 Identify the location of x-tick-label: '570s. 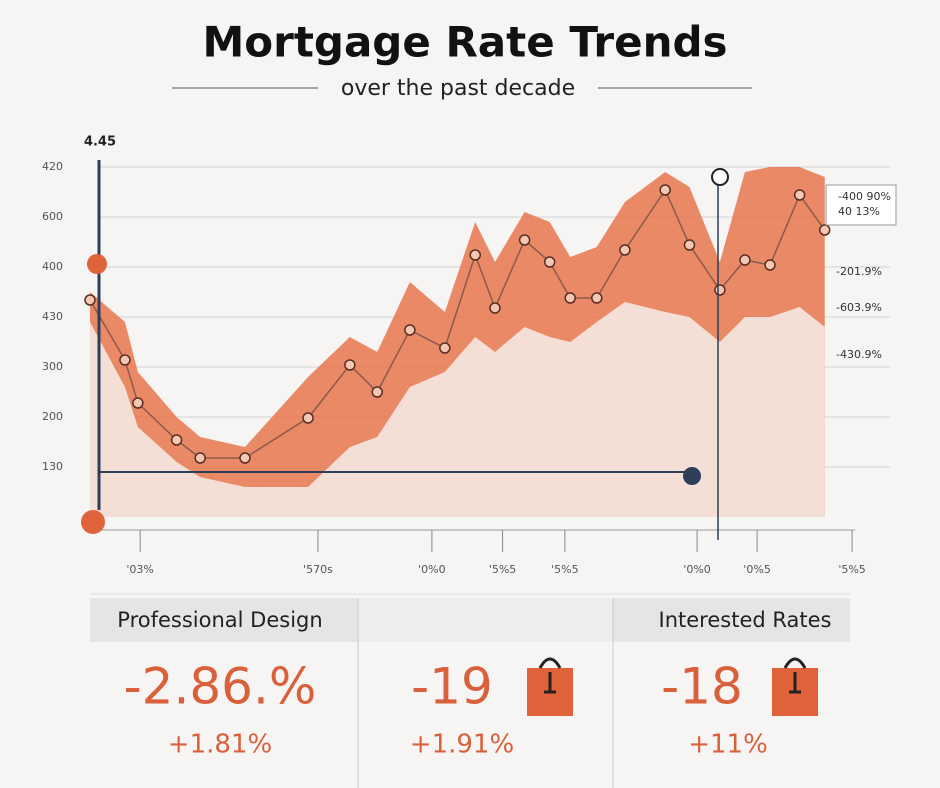
(318, 569).